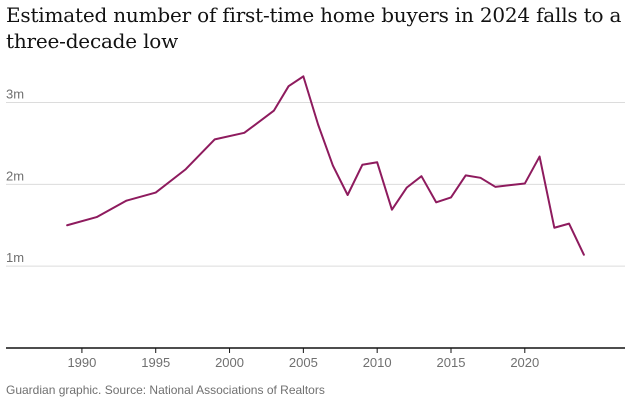  What do you see at coordinates (15, 94) in the screenshot?
I see `y-tick-label: 3m` at bounding box center [15, 94].